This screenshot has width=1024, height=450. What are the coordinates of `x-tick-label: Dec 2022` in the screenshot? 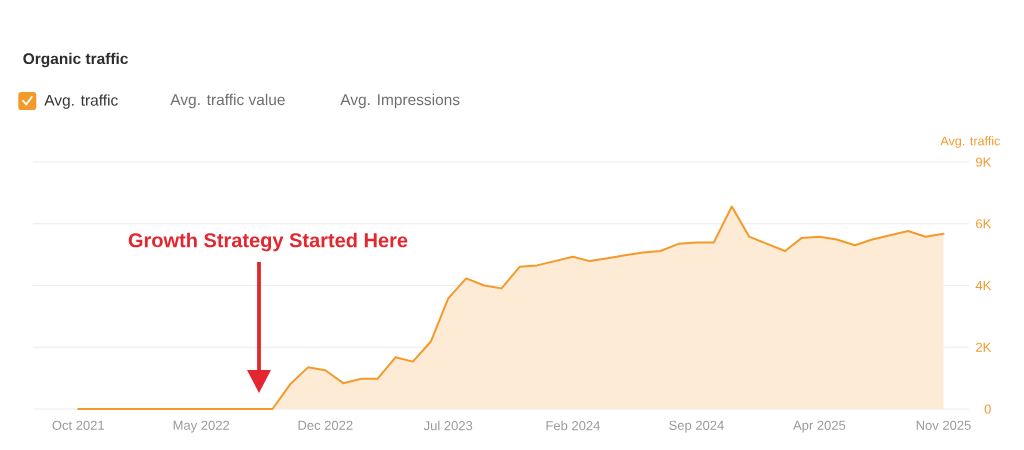 It's located at (325, 425).